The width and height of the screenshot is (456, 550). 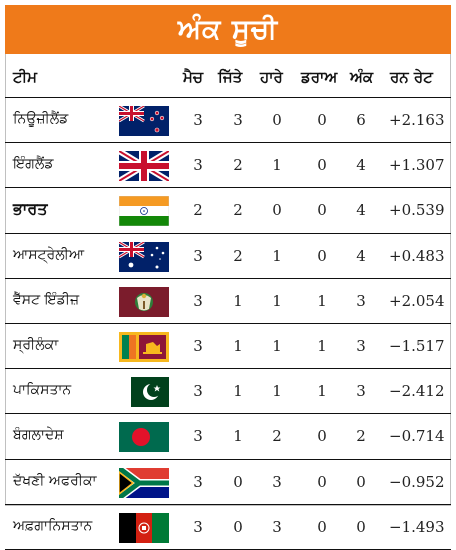 I want to click on run-rate-cell: +0.539, so click(x=417, y=210).